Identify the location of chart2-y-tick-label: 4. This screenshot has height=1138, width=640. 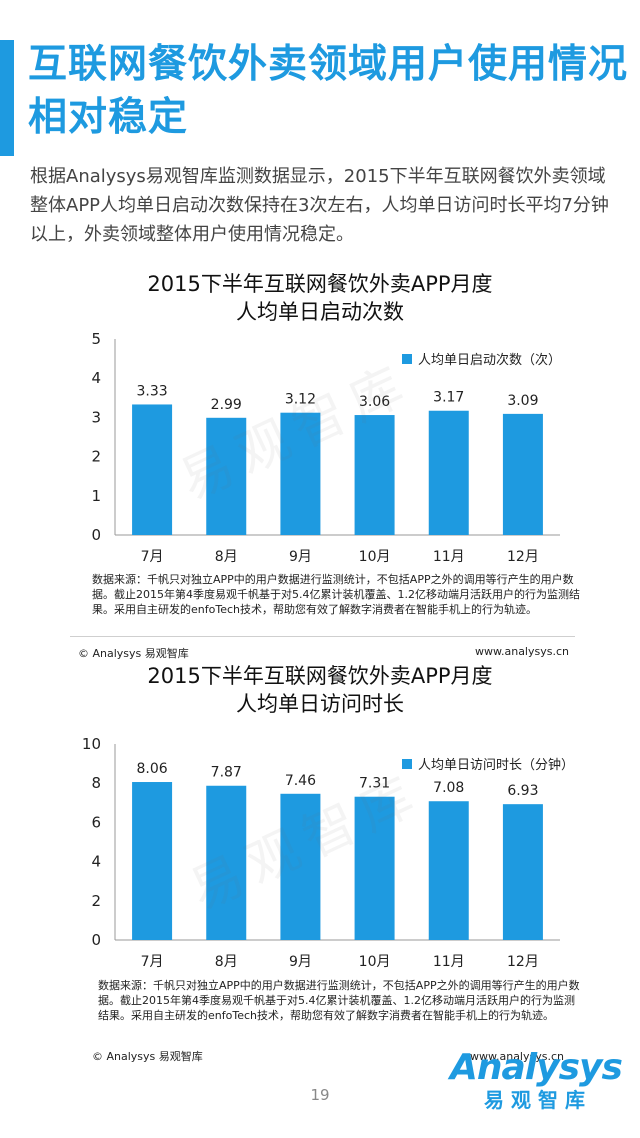
(96, 862).